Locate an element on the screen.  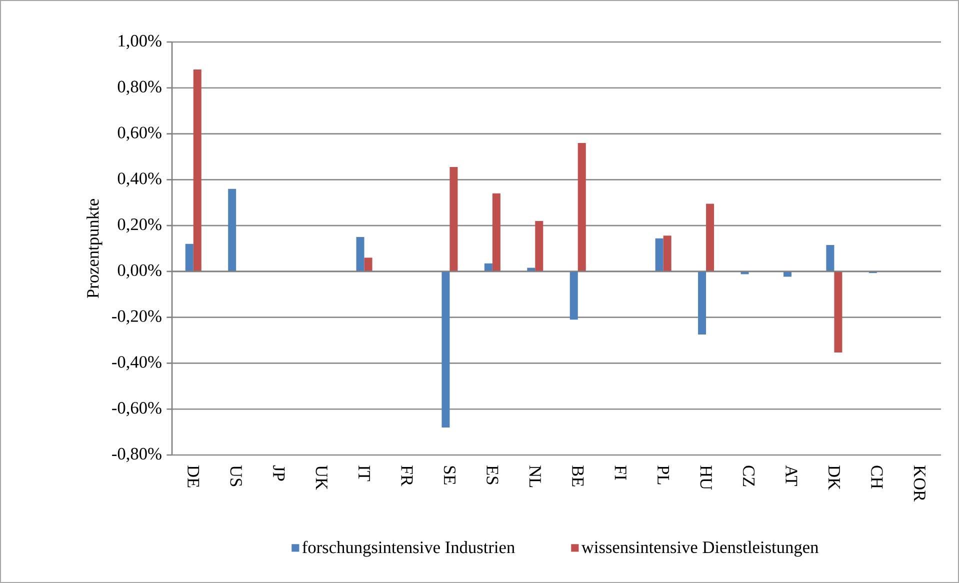
x-tick-label: JP is located at coordinates (279, 473).